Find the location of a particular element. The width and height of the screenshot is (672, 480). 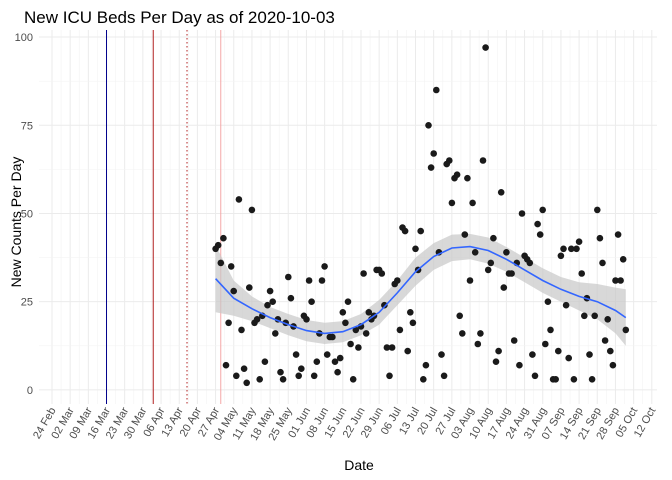

confidence-band-area is located at coordinates (420, 289).